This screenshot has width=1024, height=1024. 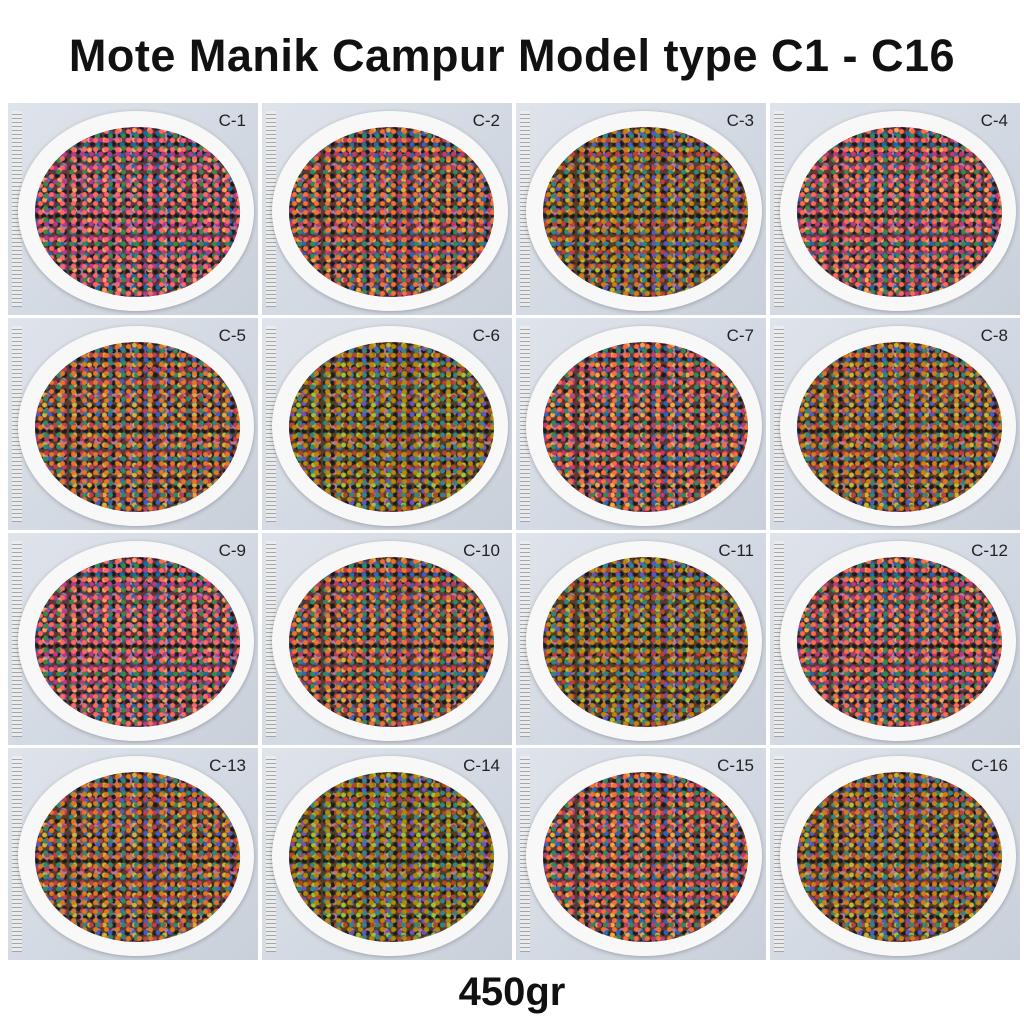 What do you see at coordinates (994, 120) in the screenshot?
I see `tile-label: C-4` at bounding box center [994, 120].